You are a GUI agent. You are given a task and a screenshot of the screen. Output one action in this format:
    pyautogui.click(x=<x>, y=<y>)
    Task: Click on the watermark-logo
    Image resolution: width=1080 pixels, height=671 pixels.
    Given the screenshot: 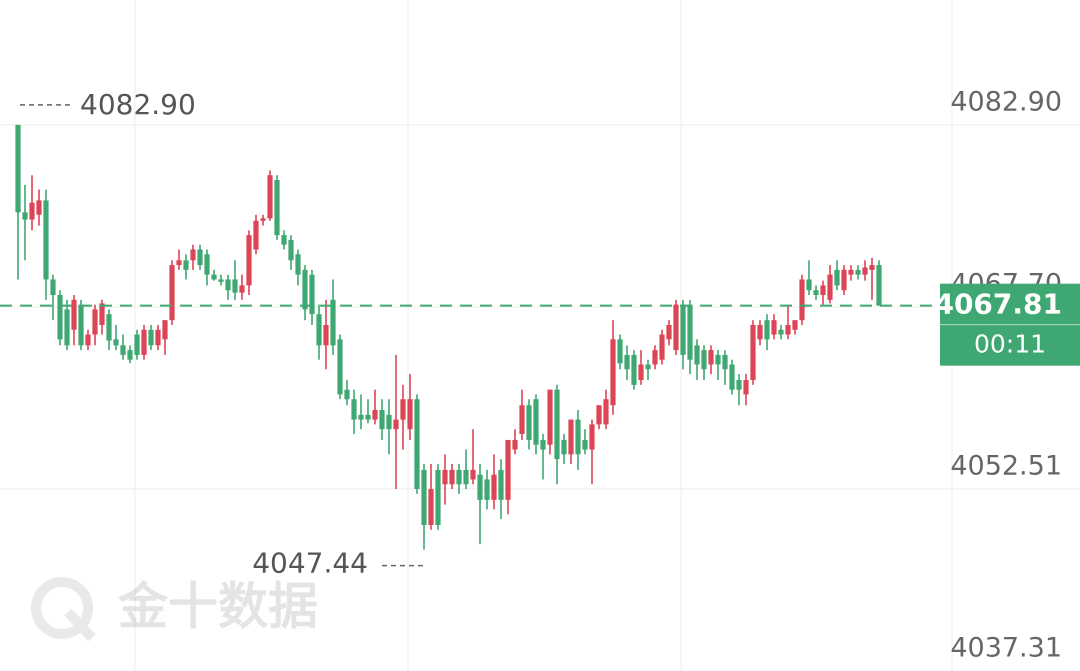 What is the action you would take?
    pyautogui.click(x=63, y=609)
    